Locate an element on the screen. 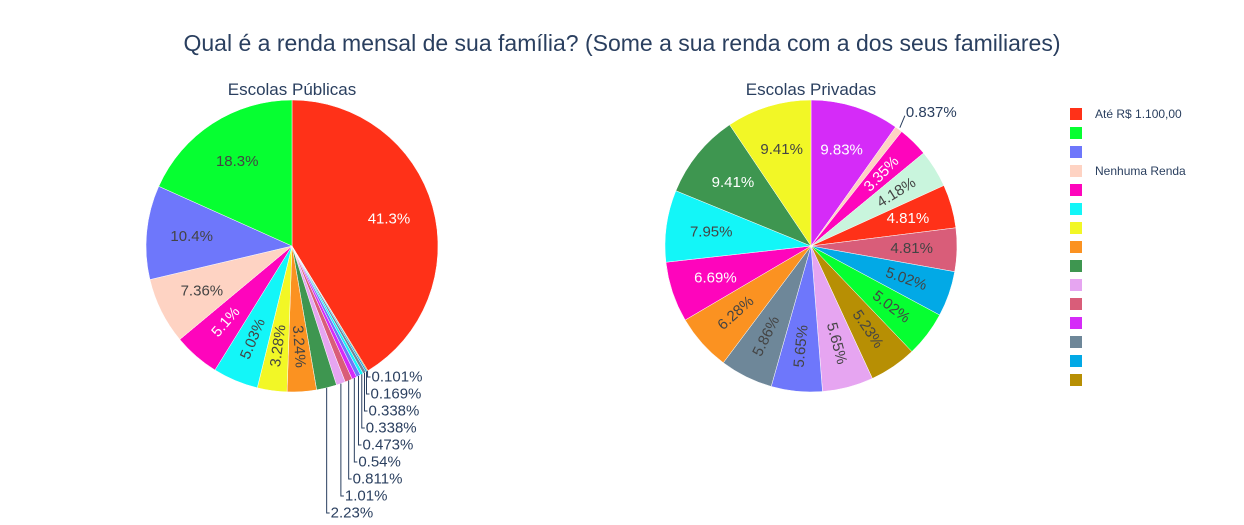 The height and width of the screenshot is (525, 1244). pie-private-label-0: 9.83% is located at coordinates (841, 150).